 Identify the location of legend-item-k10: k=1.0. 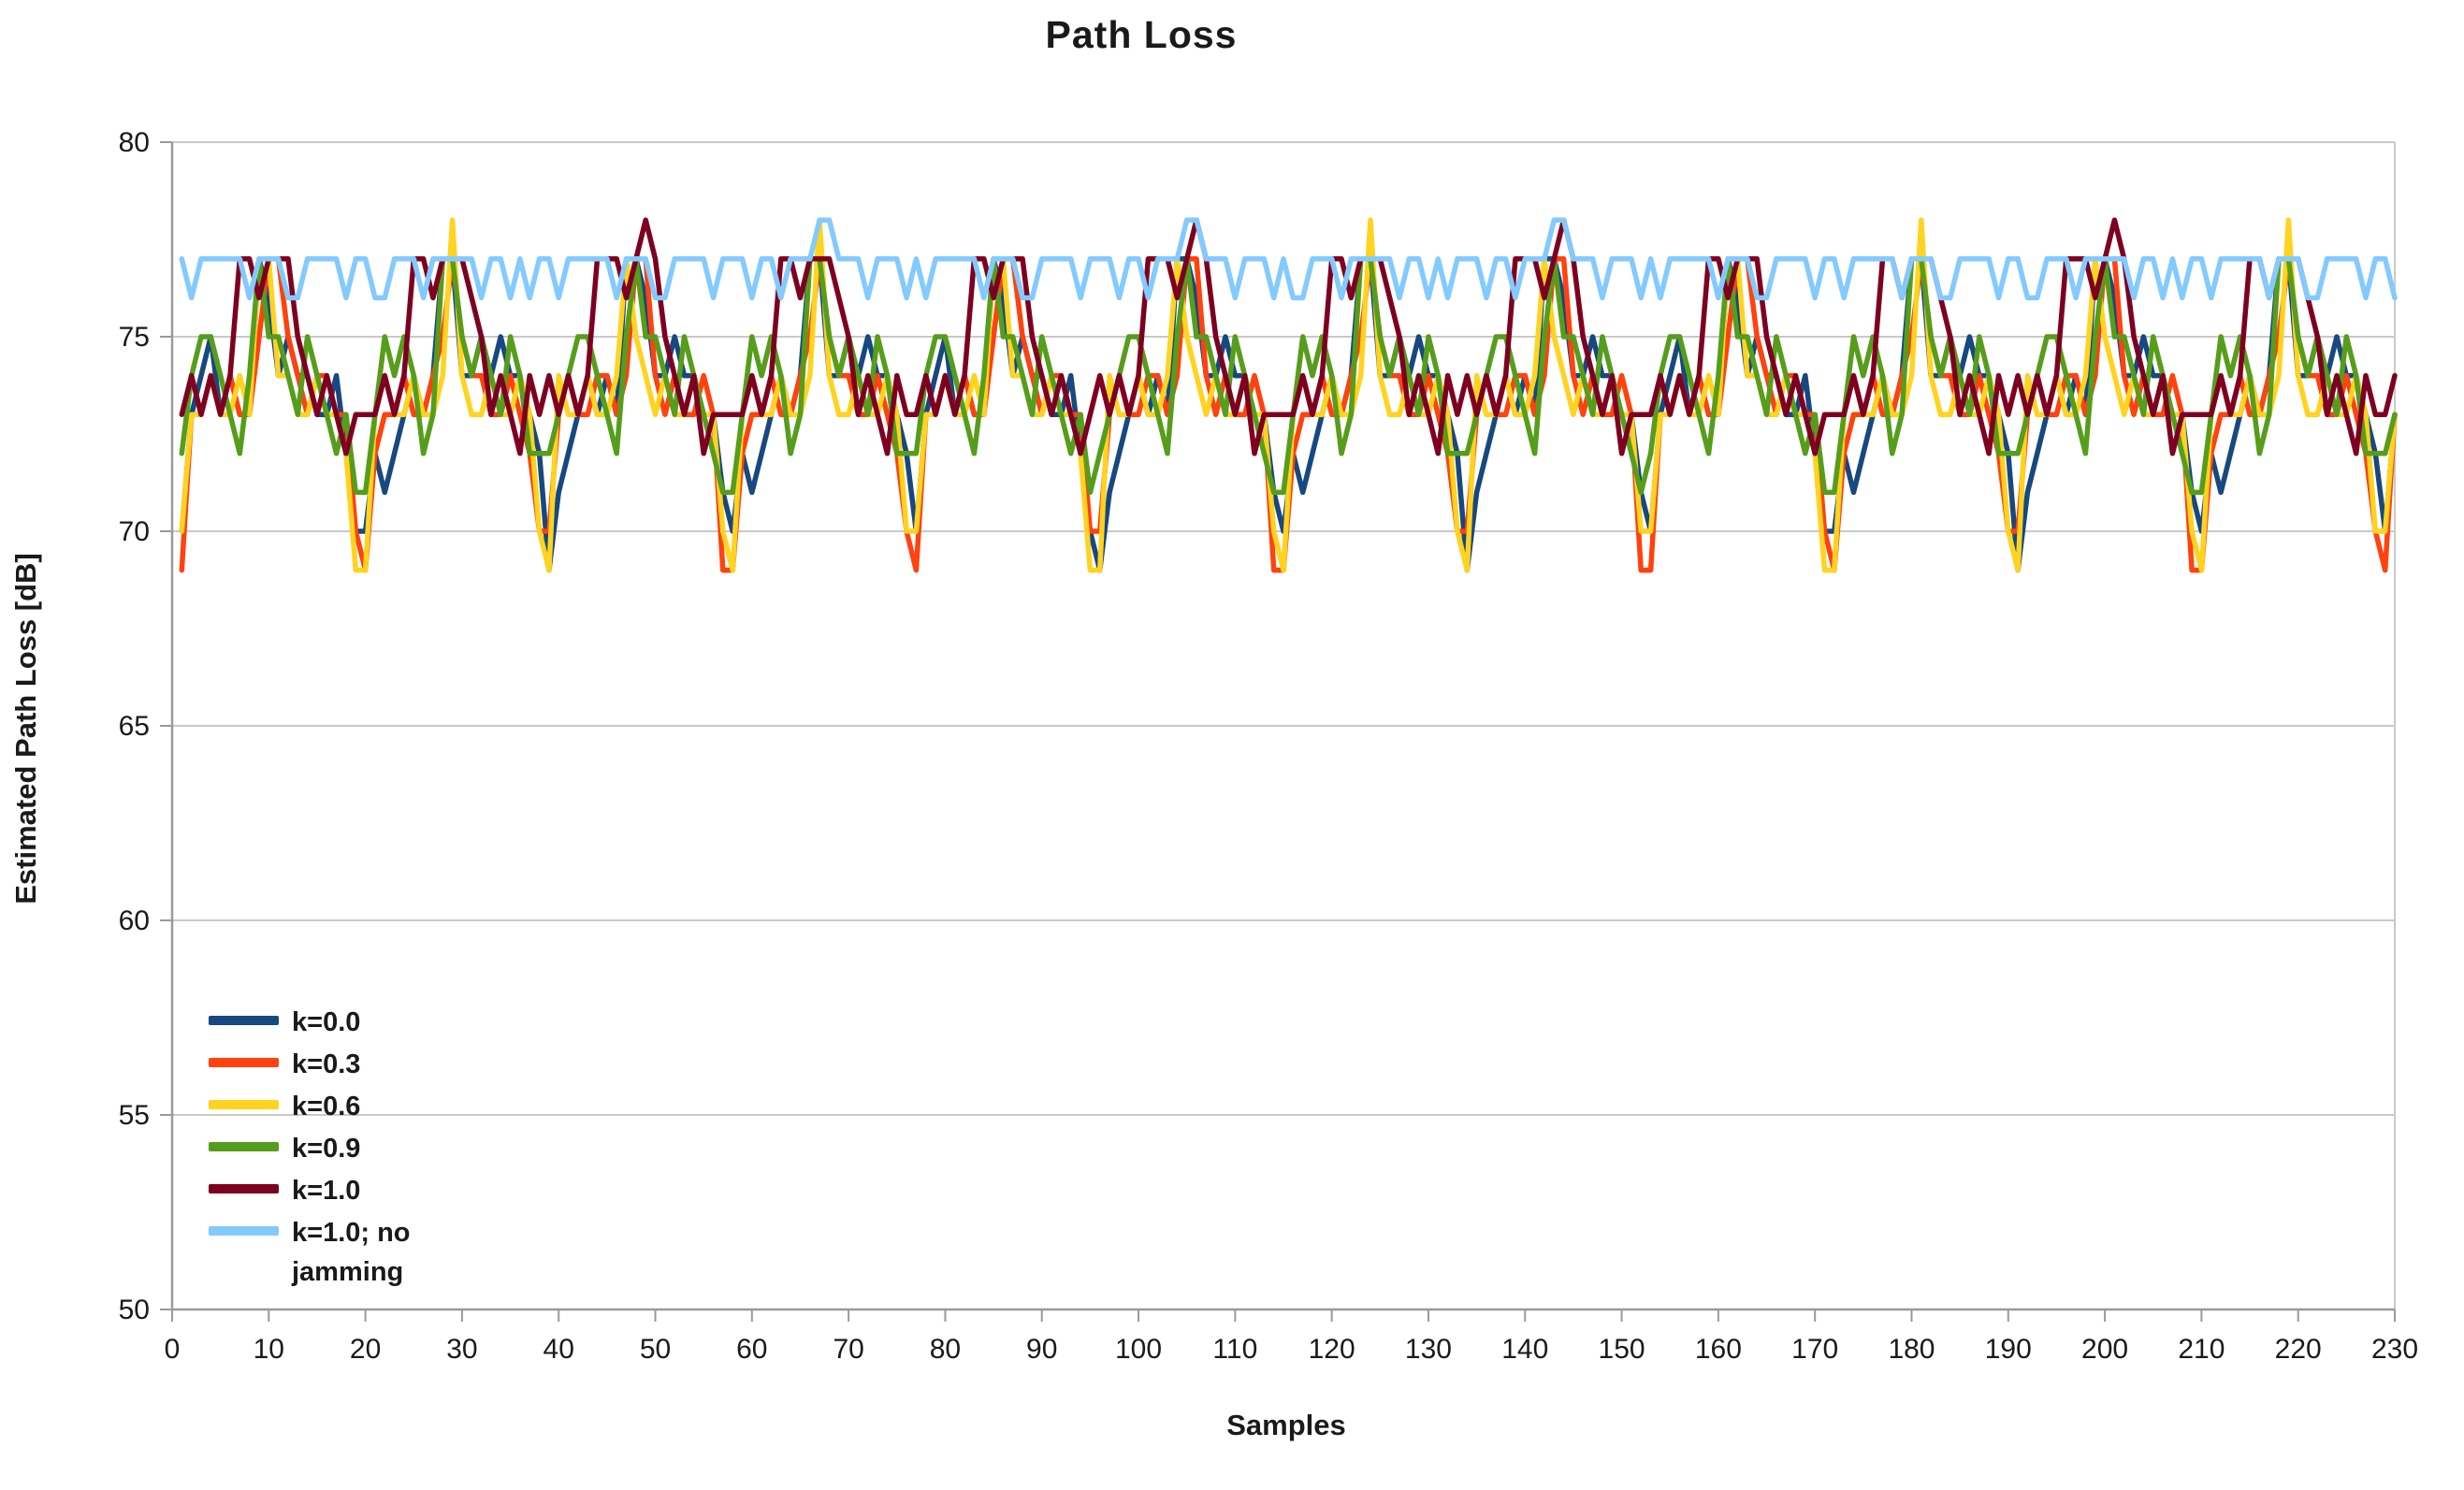
(330, 1192).